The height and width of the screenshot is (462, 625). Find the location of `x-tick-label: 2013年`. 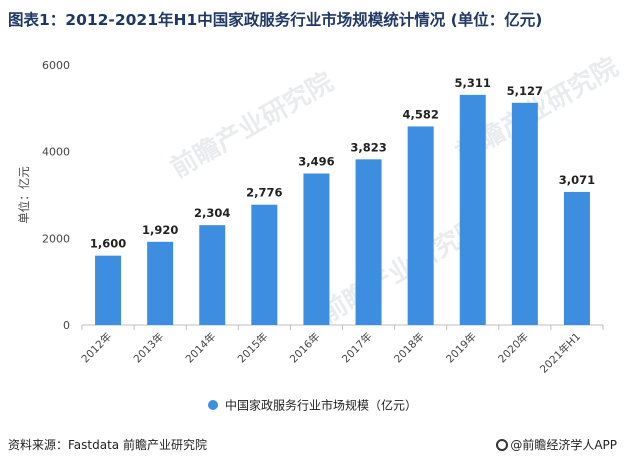

x-tick-label: 2013年 is located at coordinates (149, 348).